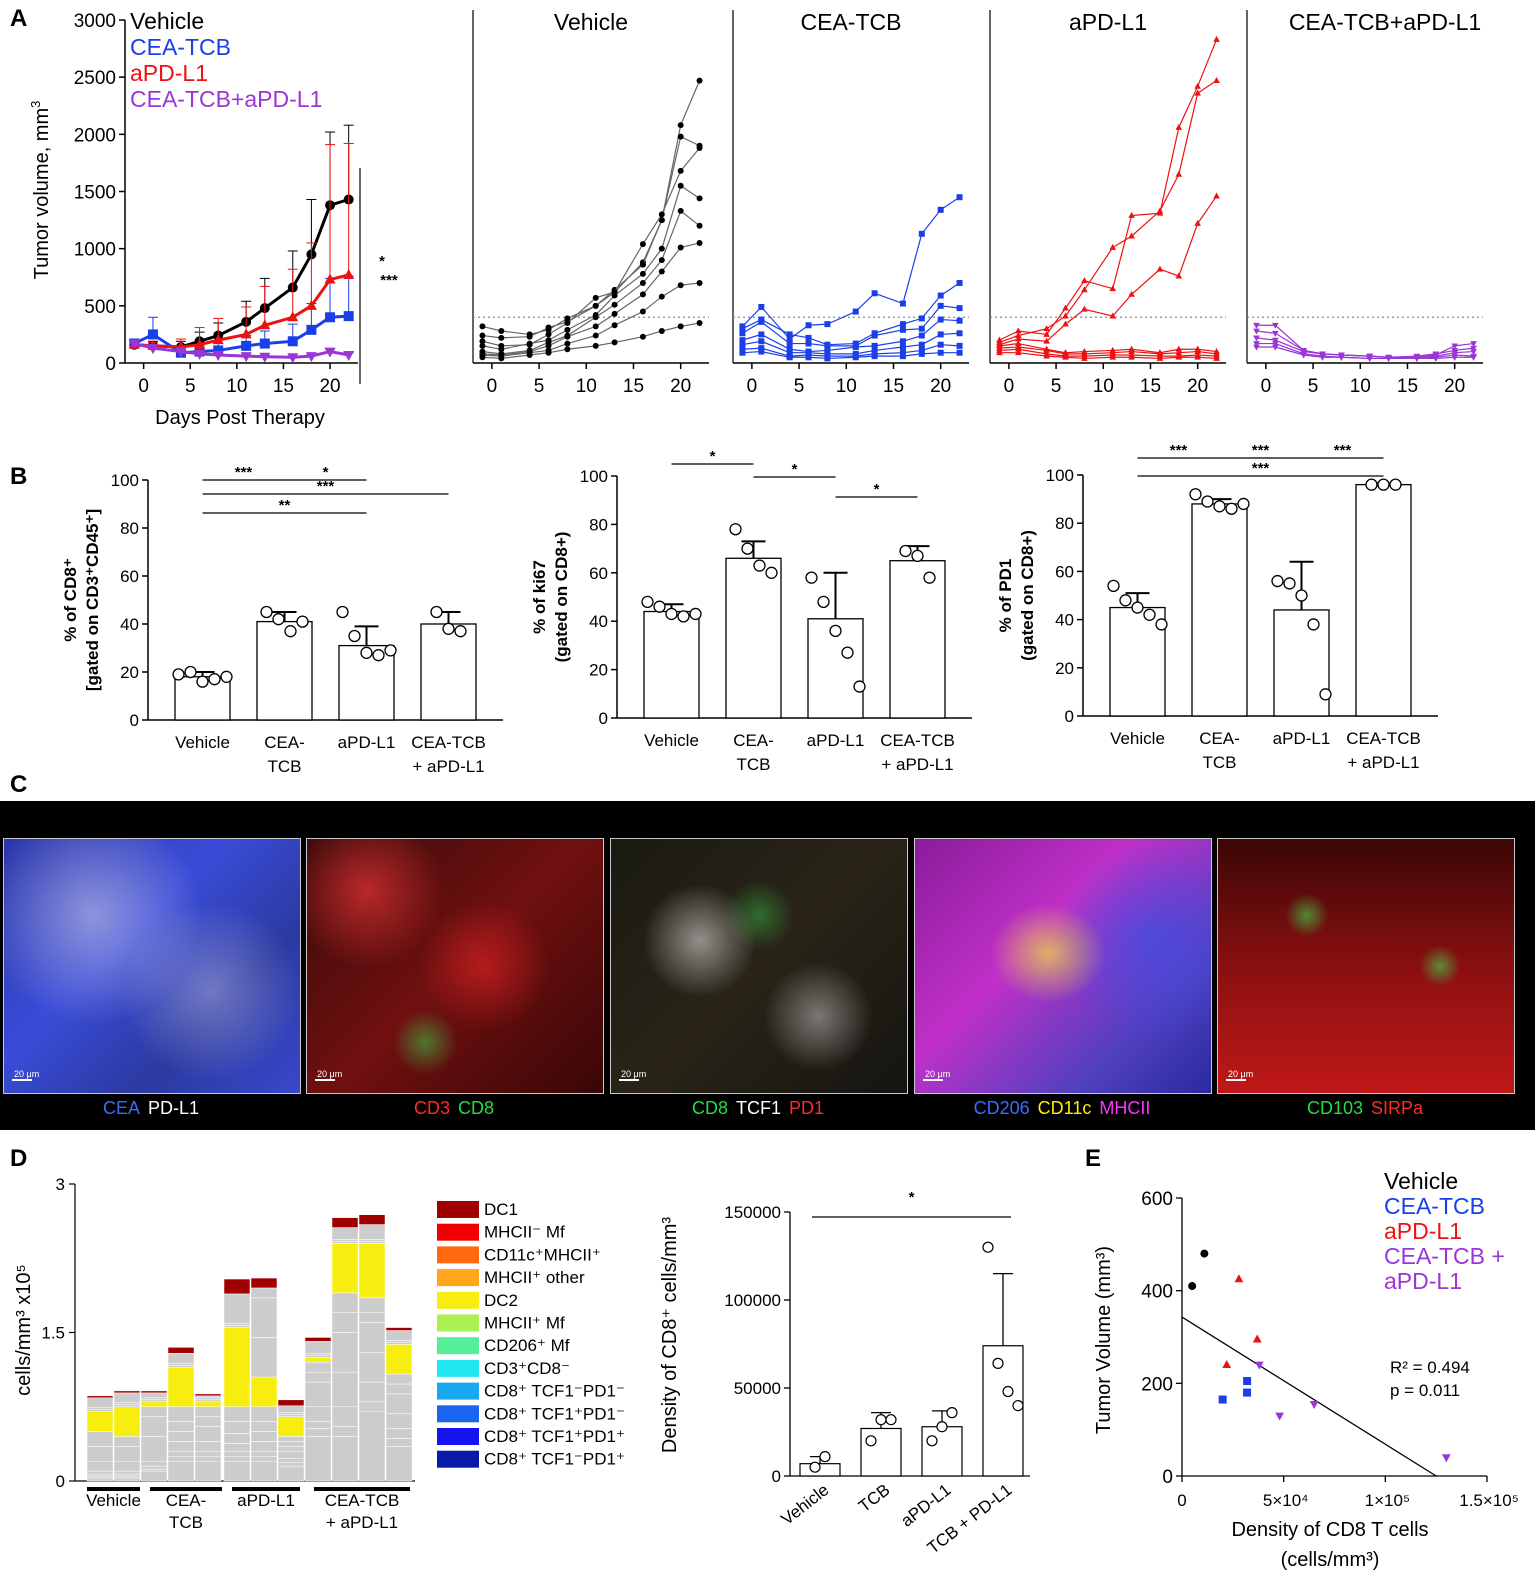  I want to click on e-y-axis-label: Tumor Volume (mm³), so click(1104, 1340).